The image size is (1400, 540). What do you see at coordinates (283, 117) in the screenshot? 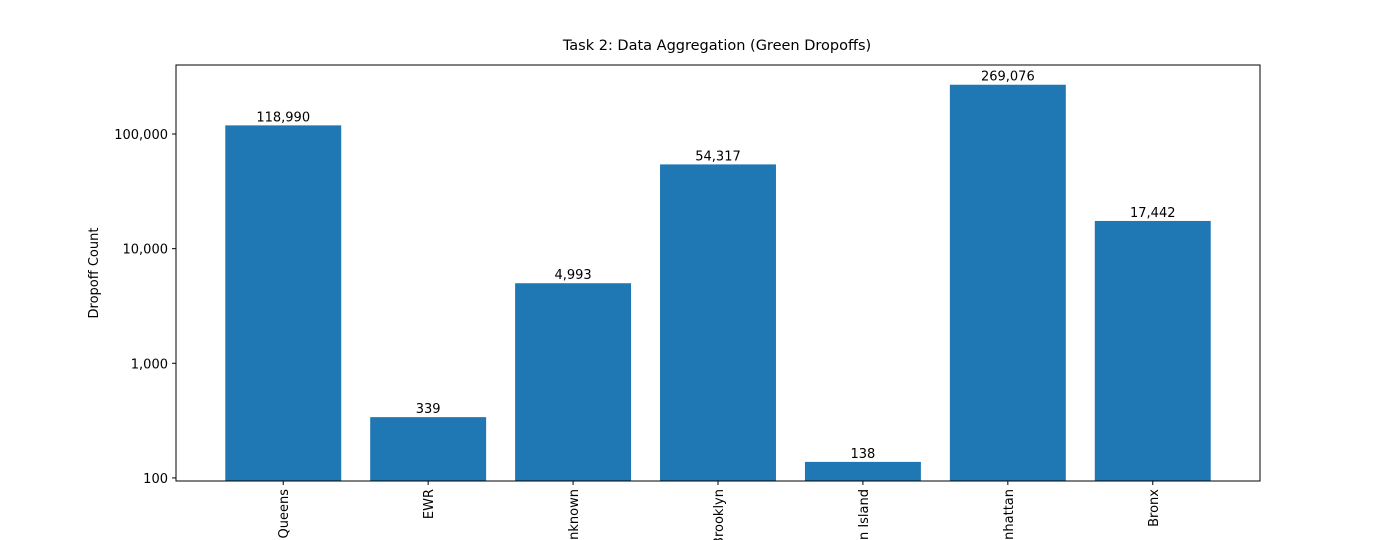
I see `value-label: 118,990` at bounding box center [283, 117].